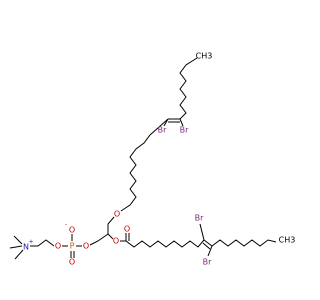 The image size is (320, 300). Describe the element at coordinates (72, 246) in the screenshot. I see `atom-label: P` at that location.